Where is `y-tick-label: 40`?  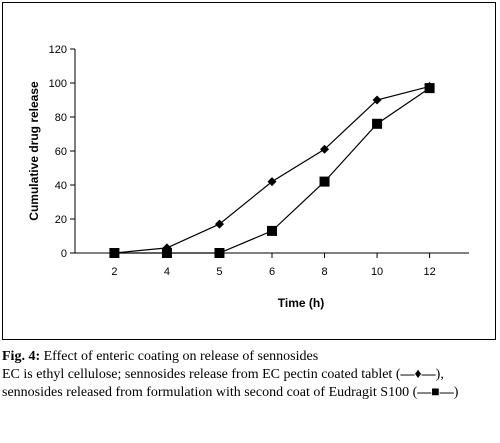 y-tick-label: 40 is located at coordinates (61, 186).